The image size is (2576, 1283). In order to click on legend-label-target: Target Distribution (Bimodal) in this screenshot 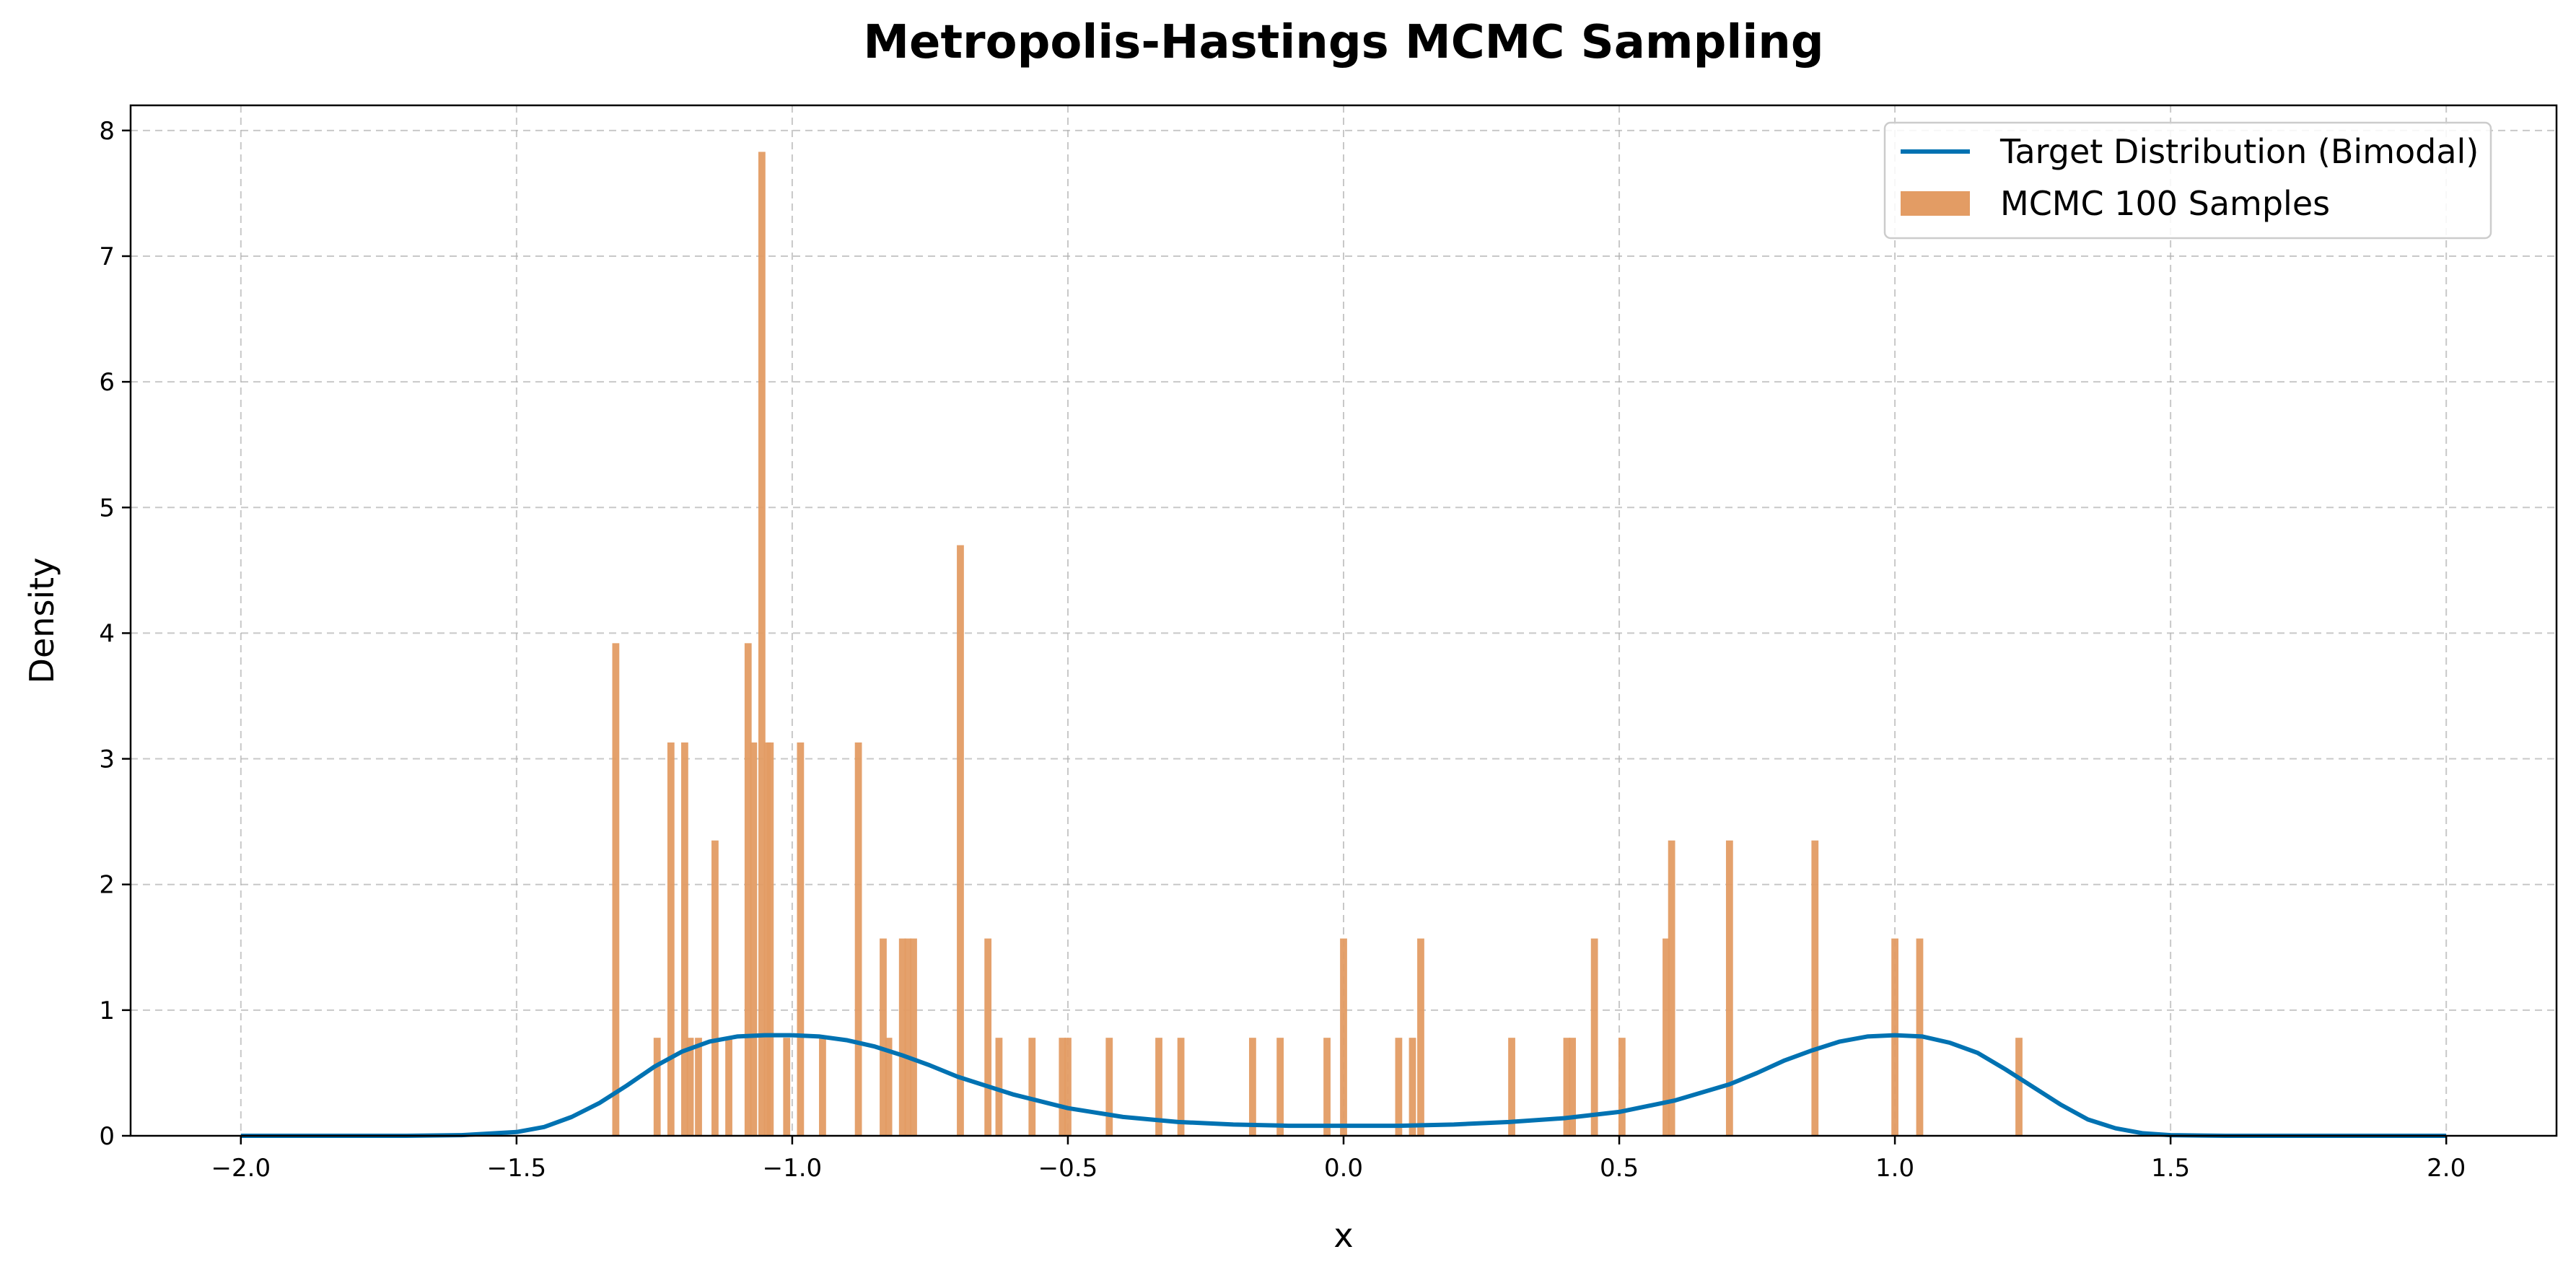, I will do `click(2239, 152)`.